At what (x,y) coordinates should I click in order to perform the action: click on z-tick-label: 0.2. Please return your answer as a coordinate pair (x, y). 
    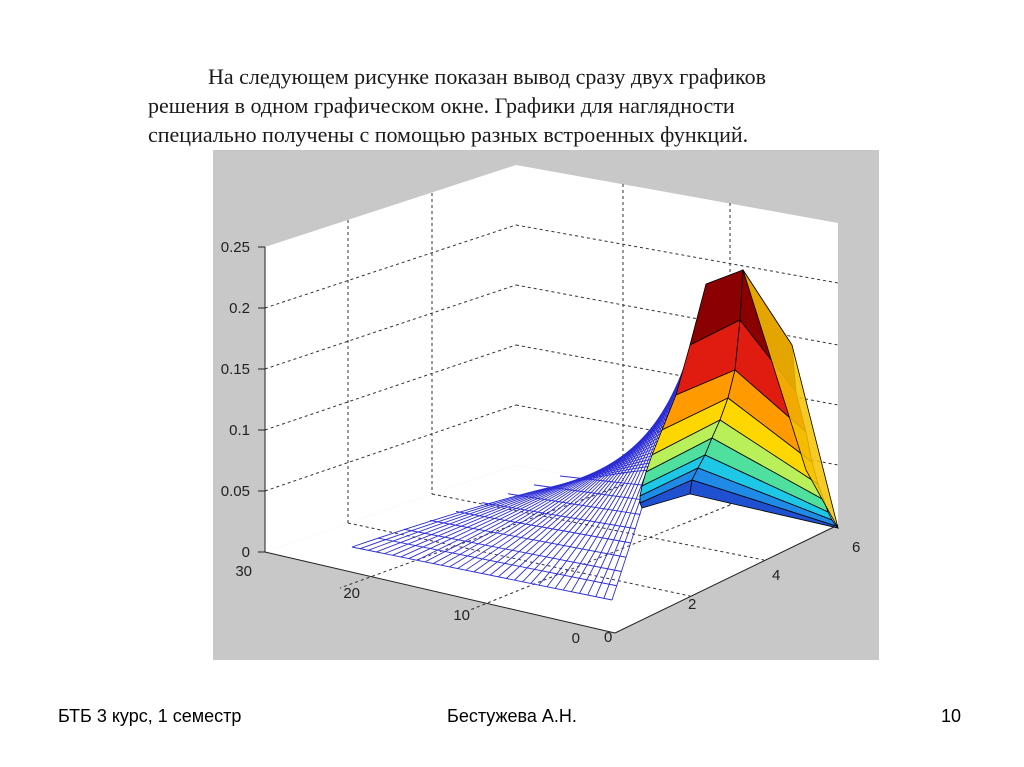
    Looking at the image, I should click on (239, 308).